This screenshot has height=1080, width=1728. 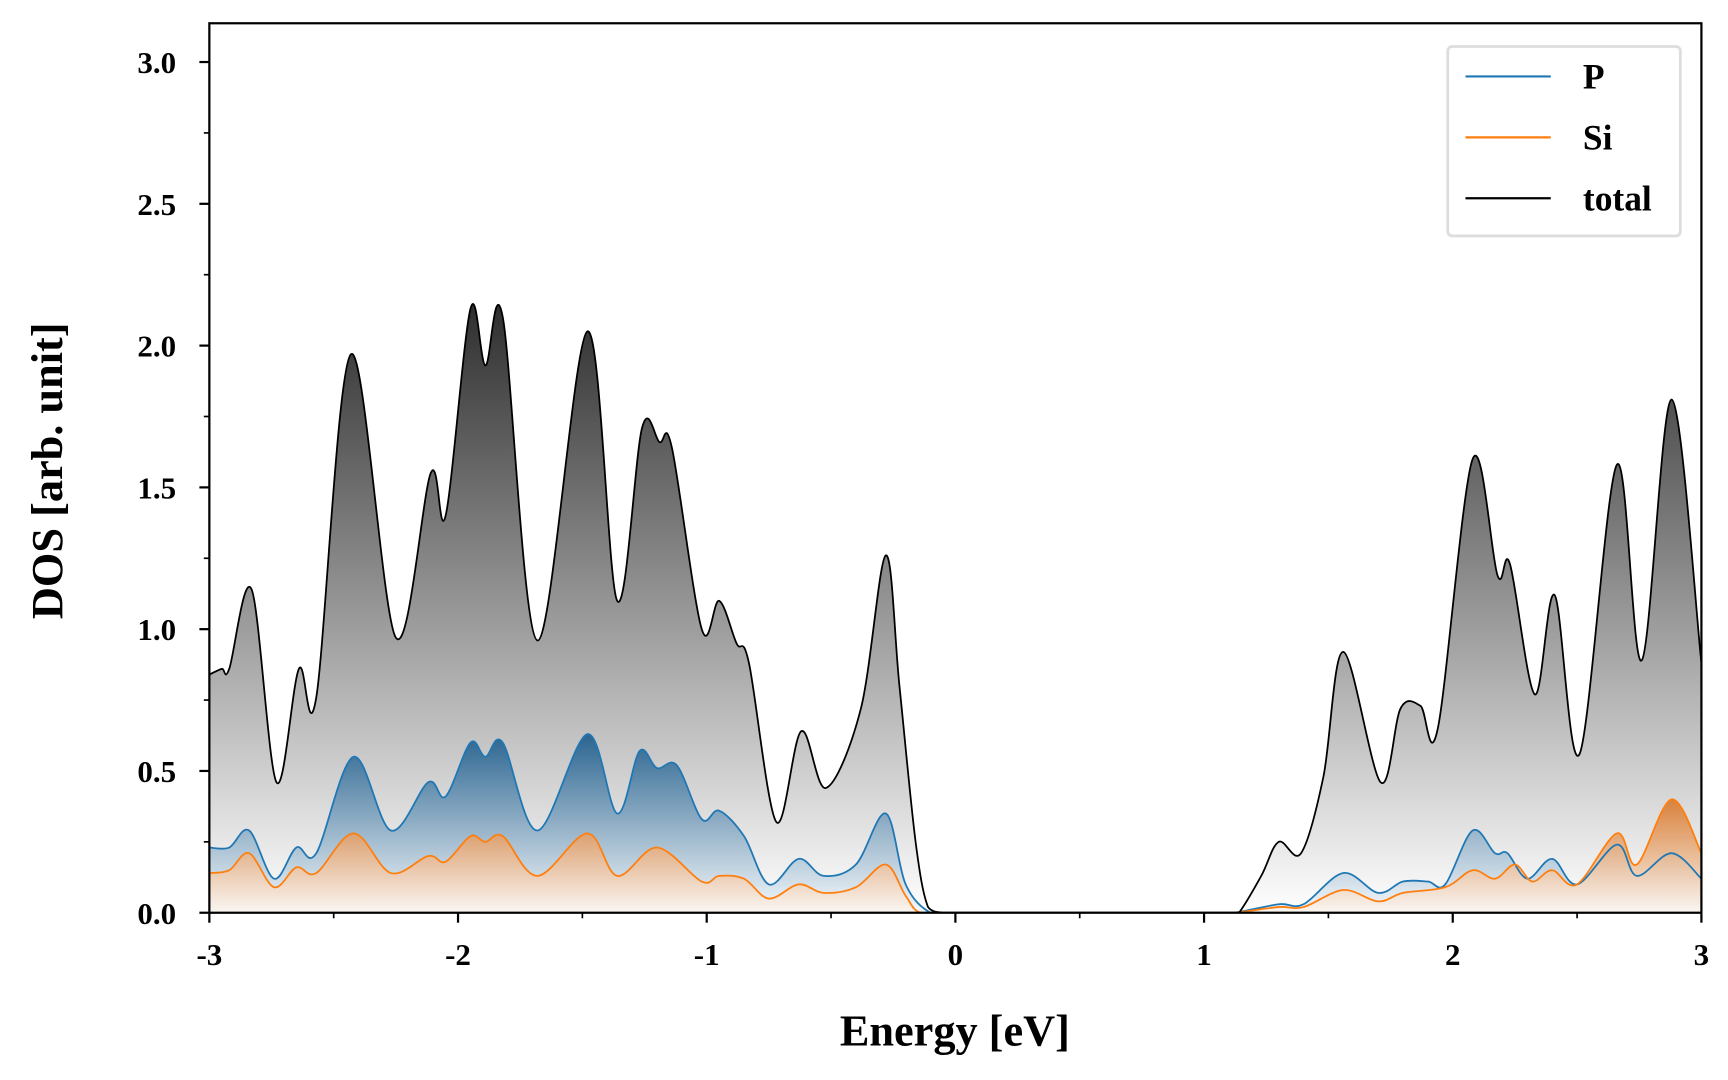 I want to click on legend: P Si total, so click(x=1564, y=141).